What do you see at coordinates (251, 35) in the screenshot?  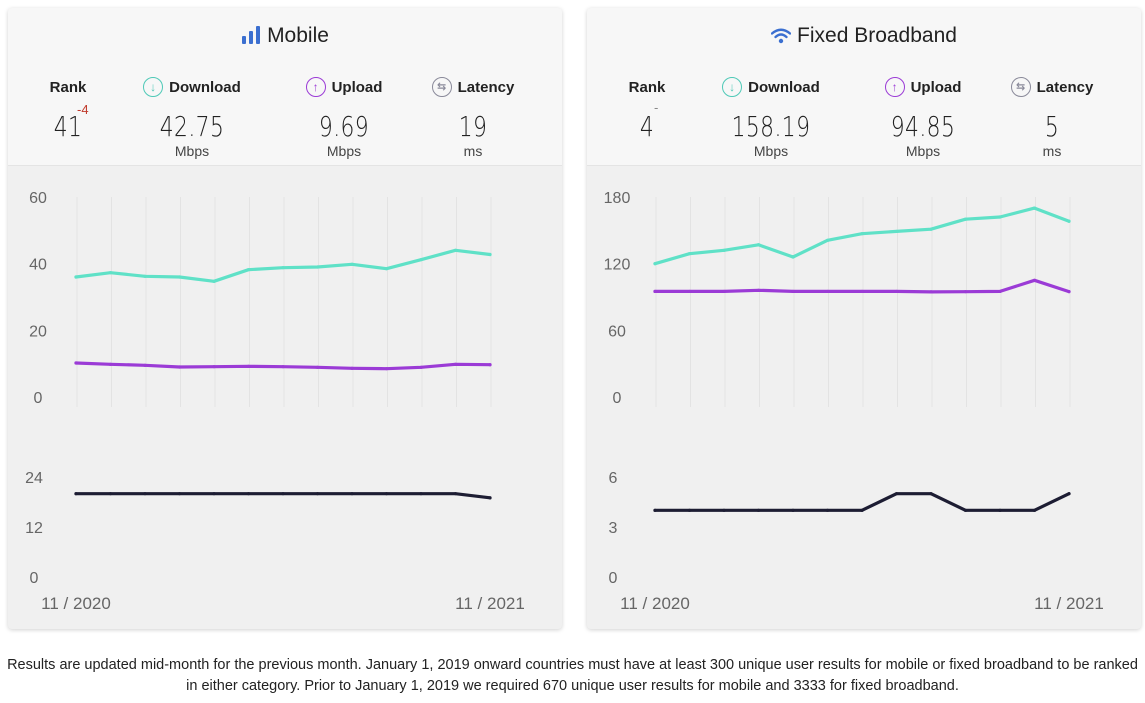 I see `signal-bars-icon` at bounding box center [251, 35].